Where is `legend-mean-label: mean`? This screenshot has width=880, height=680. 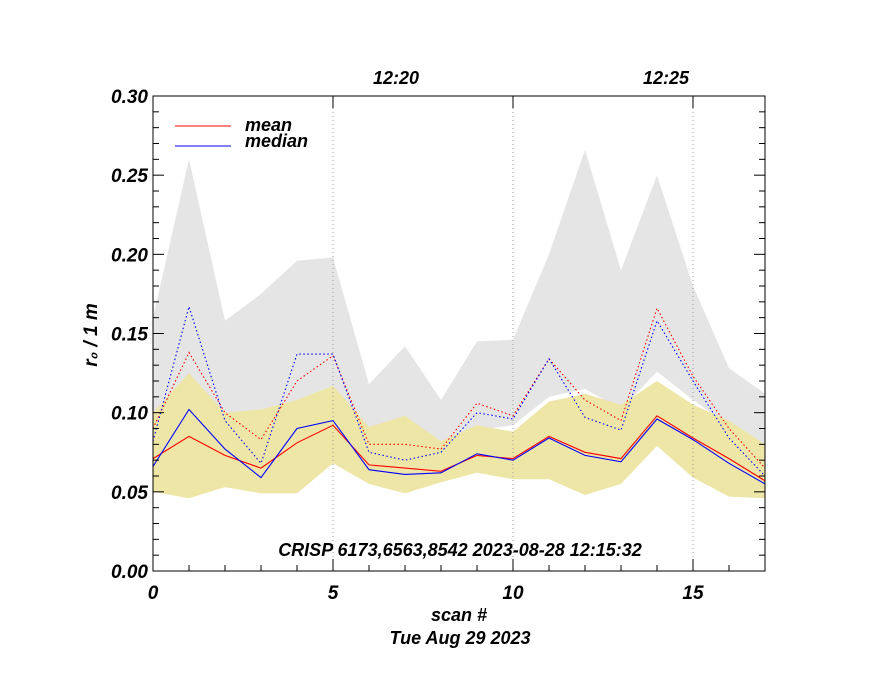 legend-mean-label: mean is located at coordinates (268, 125).